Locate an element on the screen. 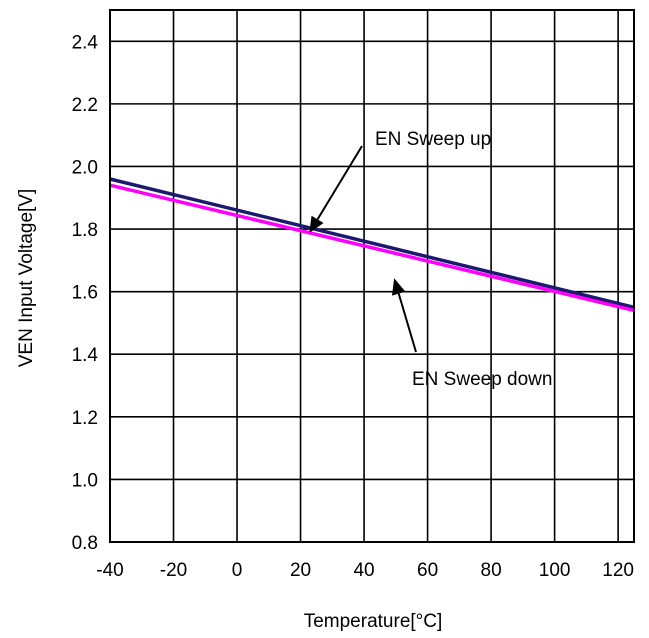 The image size is (649, 638). annotation-sweep-down: EN Sweep down is located at coordinates (471, 334).